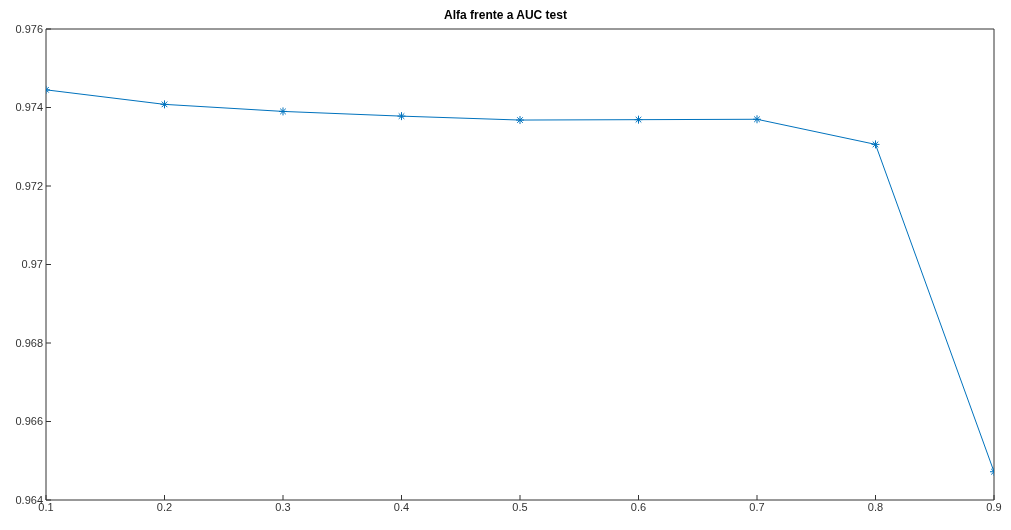 The height and width of the screenshot is (530, 1011). What do you see at coordinates (875, 506) in the screenshot?
I see `x-tick-label: 0.8` at bounding box center [875, 506].